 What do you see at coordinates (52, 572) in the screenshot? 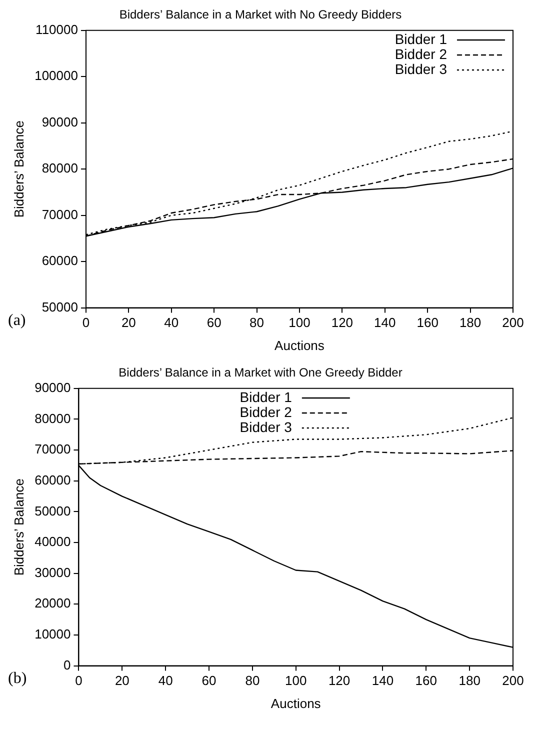
I see `y-tick-label: 30000` at bounding box center [52, 572].